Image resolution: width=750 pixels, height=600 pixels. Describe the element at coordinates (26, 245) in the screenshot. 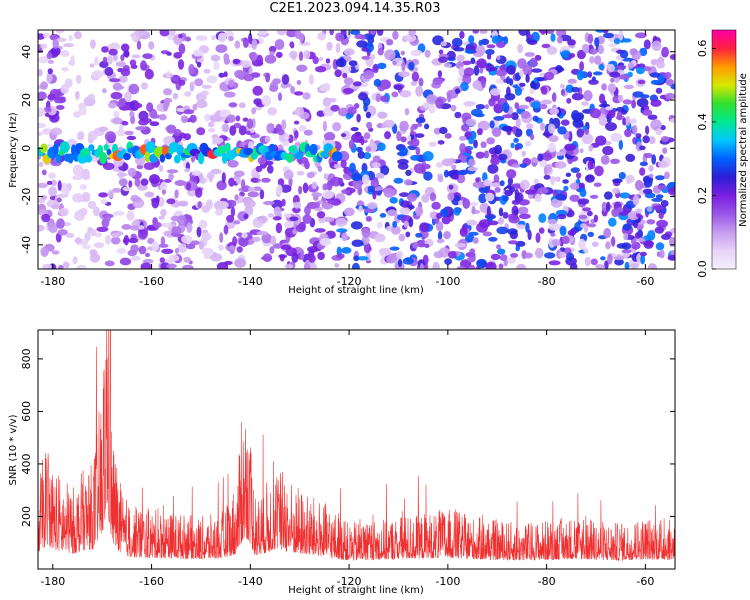

I see `y-tick-label: -40` at that location.